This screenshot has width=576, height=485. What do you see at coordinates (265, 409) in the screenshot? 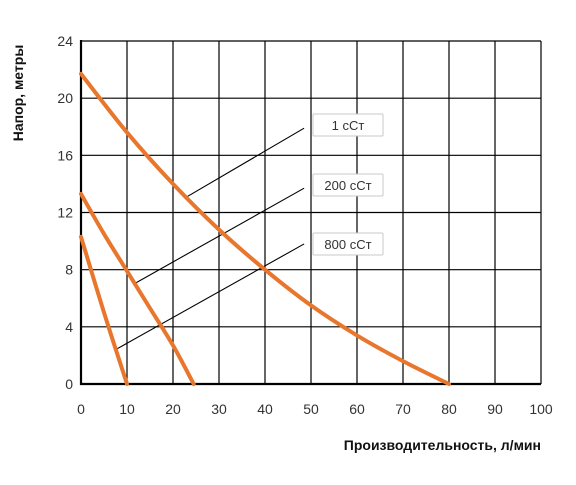
I see `x-tick-label: 40` at bounding box center [265, 409].